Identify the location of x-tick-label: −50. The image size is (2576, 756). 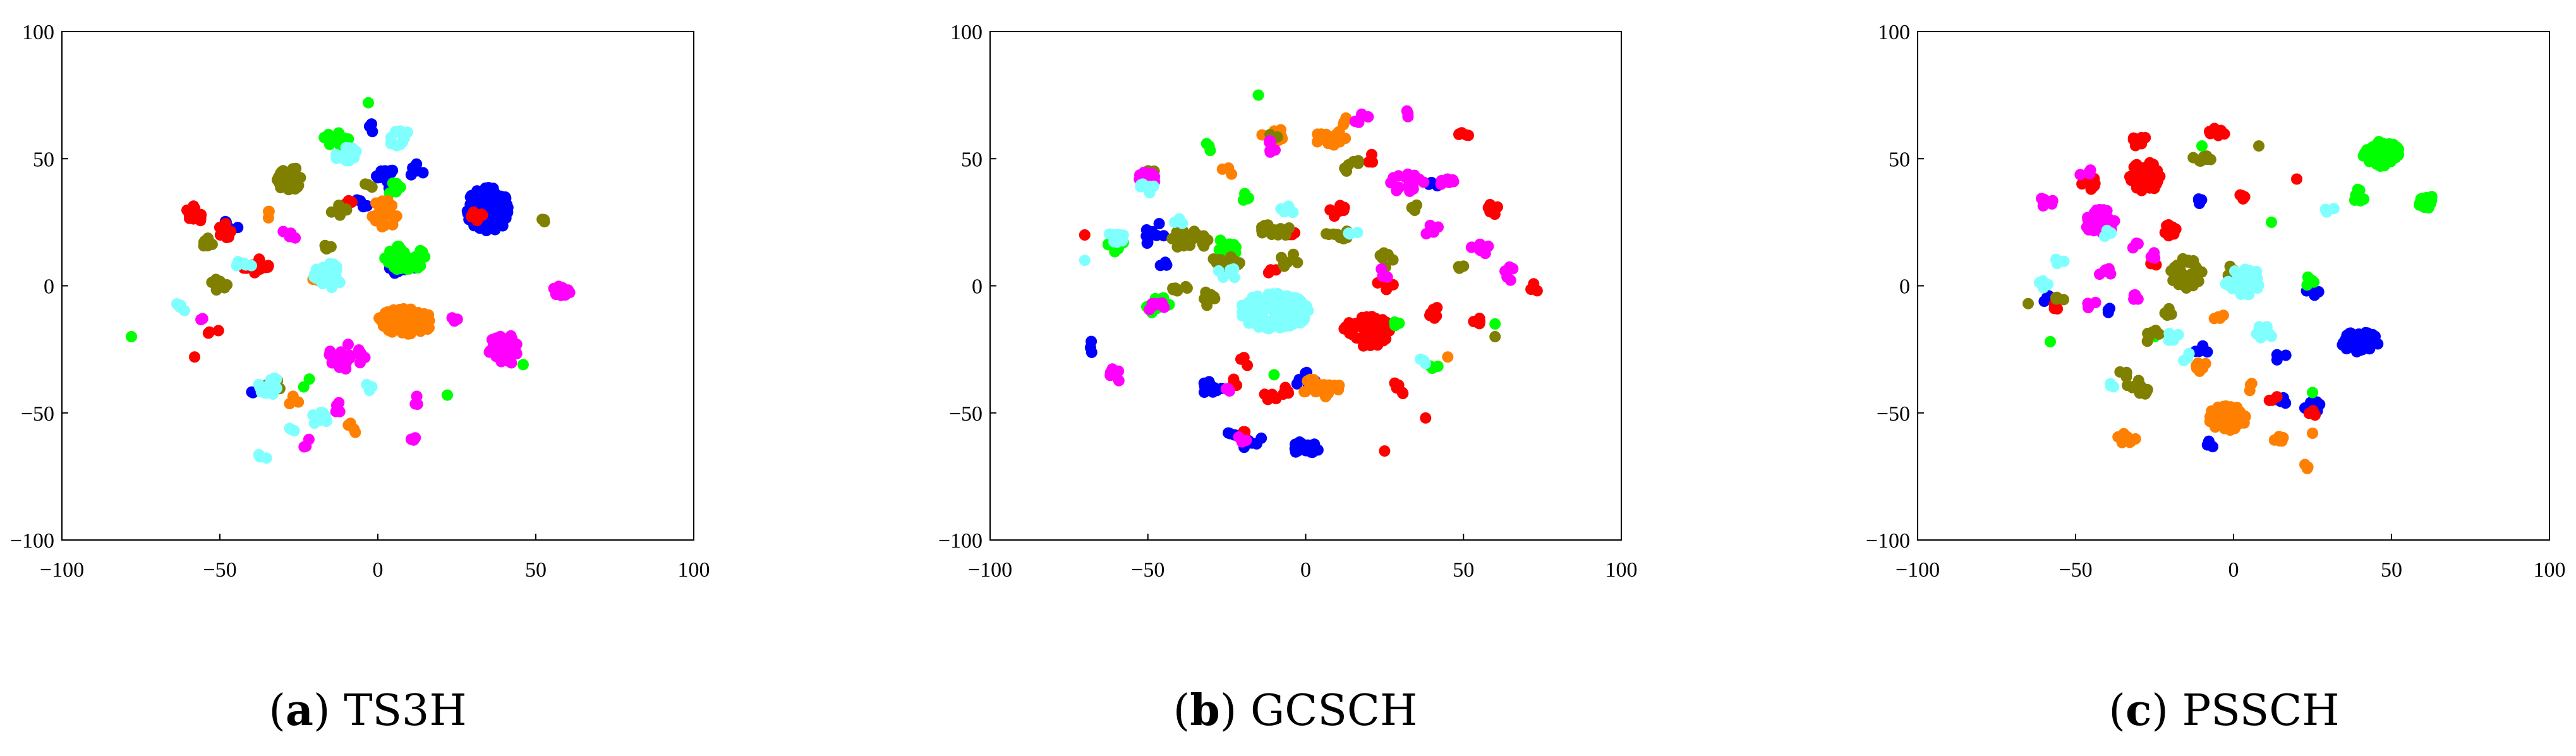
(2075, 570).